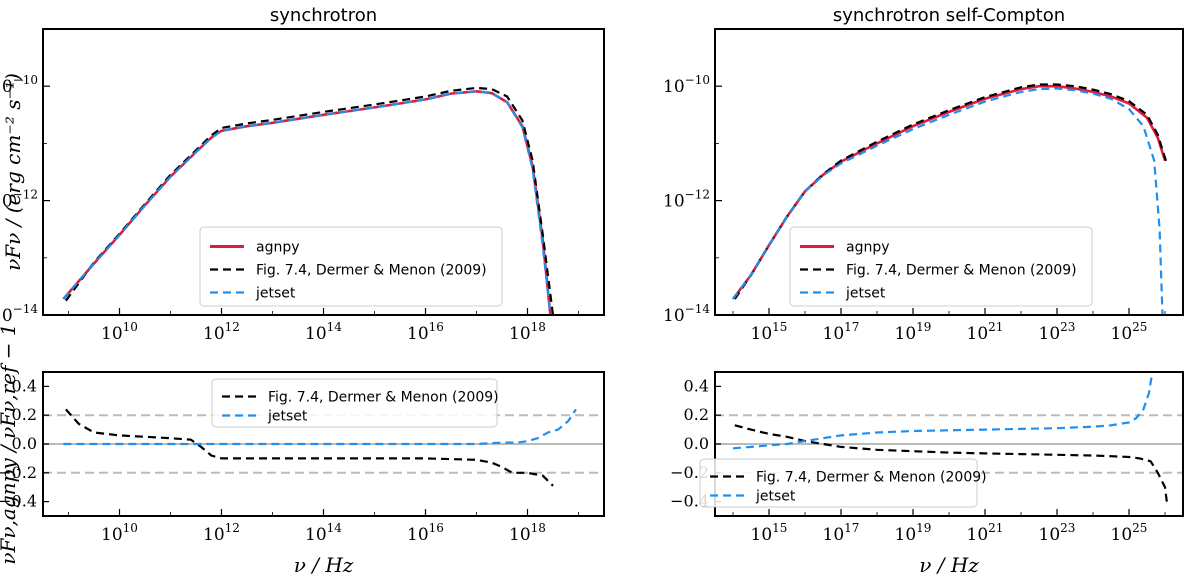  Describe the element at coordinates (13, 172) in the screenshot. I see `y-axis-label: νFν / (erg cm⁻² s⁻¹)` at that location.